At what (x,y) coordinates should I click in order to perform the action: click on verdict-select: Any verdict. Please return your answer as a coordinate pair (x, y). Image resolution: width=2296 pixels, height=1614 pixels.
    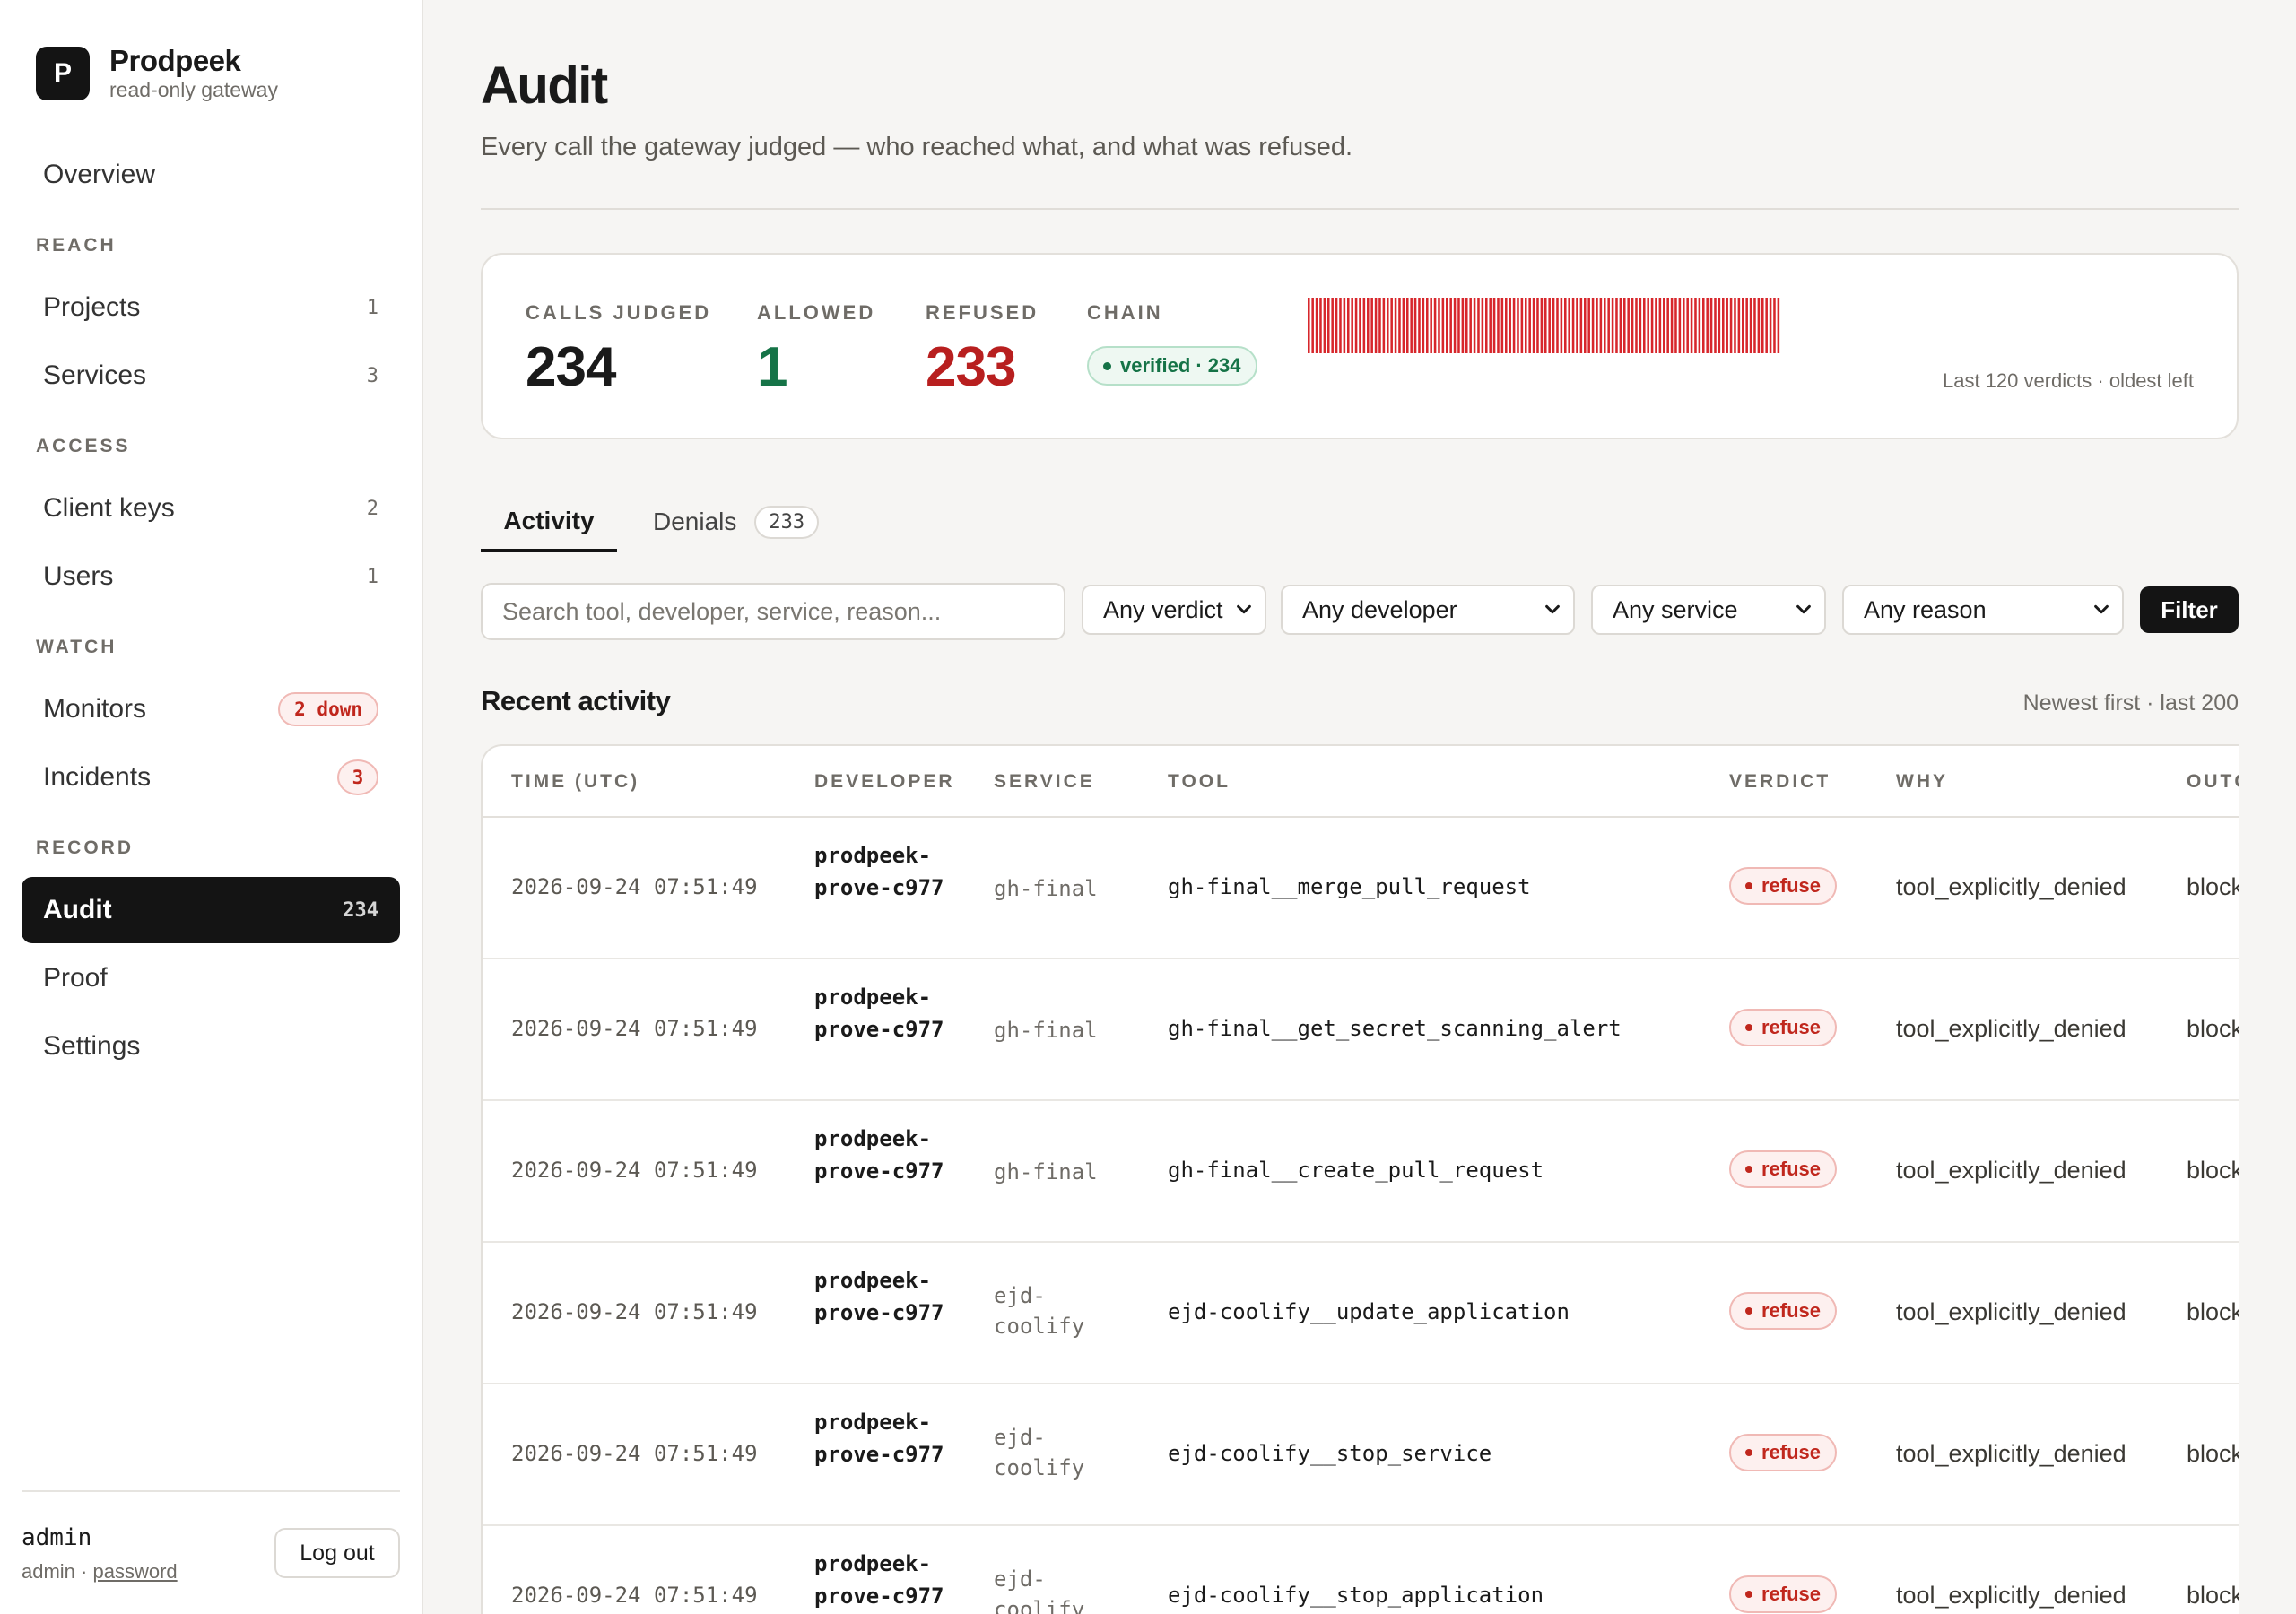
    Looking at the image, I should click on (1174, 610).